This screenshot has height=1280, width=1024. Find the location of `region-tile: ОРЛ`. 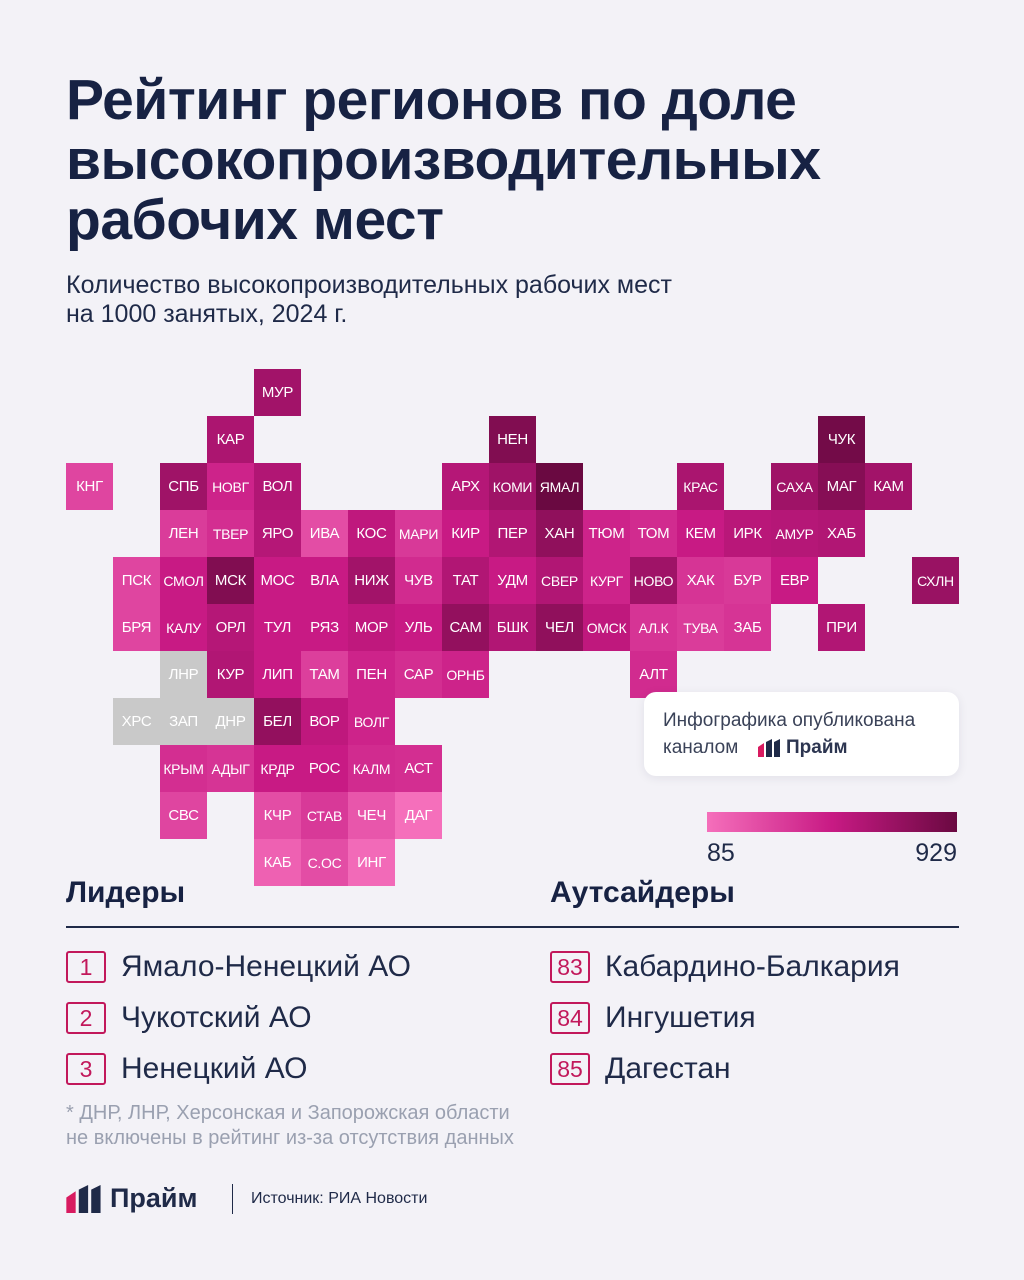

region-tile: ОРЛ is located at coordinates (230, 627).